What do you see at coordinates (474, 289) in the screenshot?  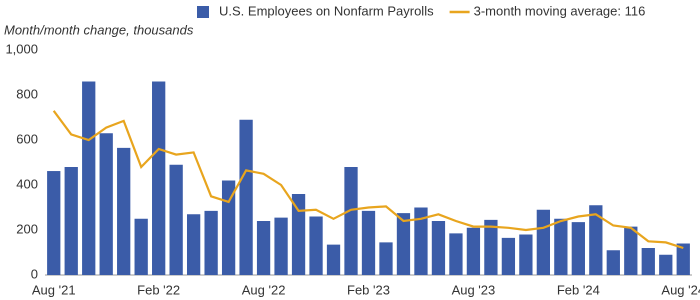 I see `x-tick-label: Aug '23` at bounding box center [474, 289].